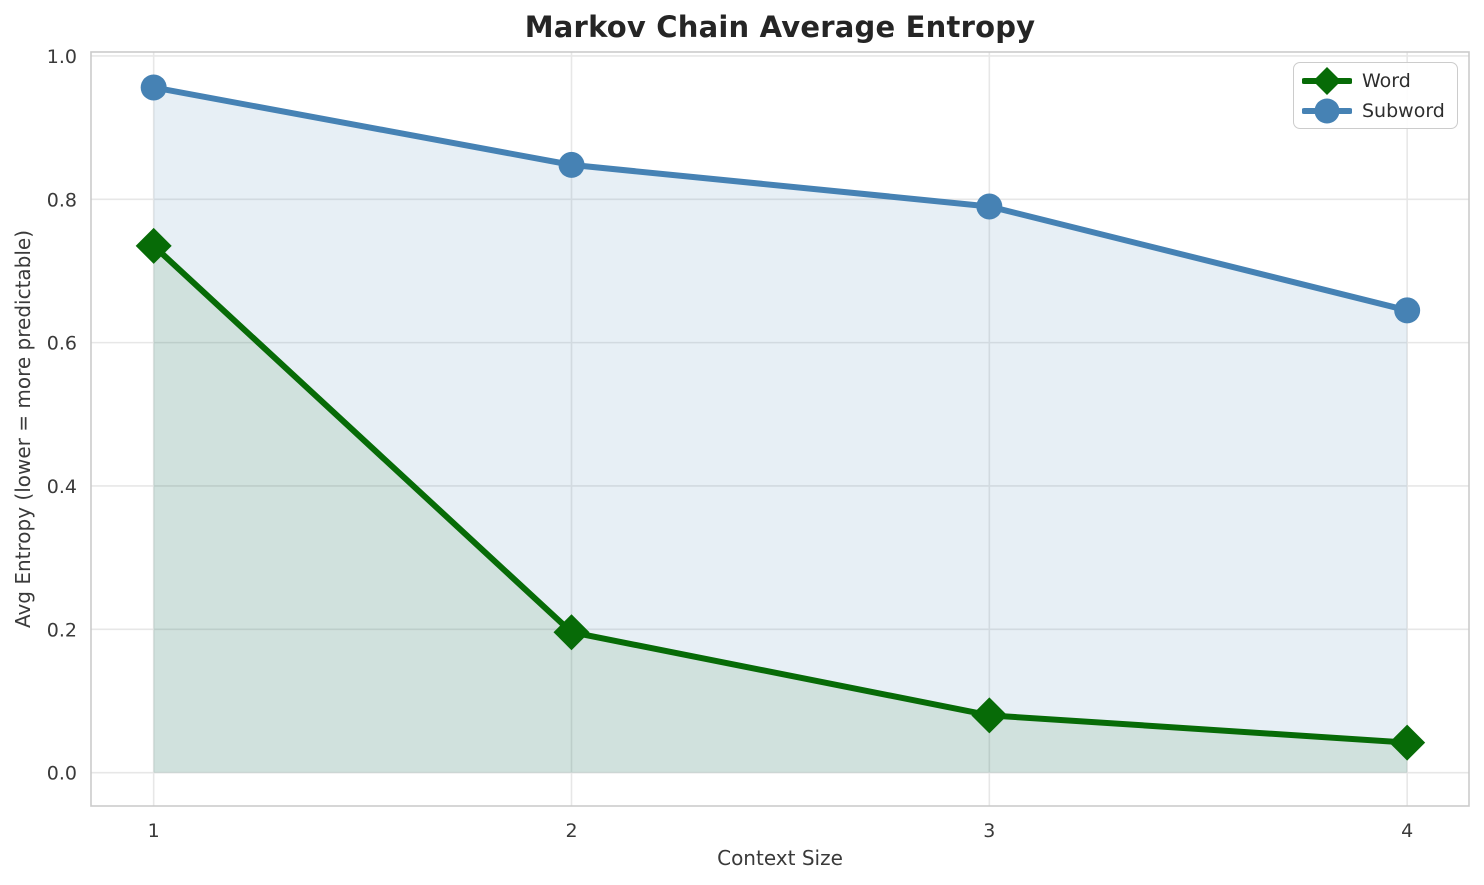  I want to click on legend-label-word: Word, so click(1386, 80).